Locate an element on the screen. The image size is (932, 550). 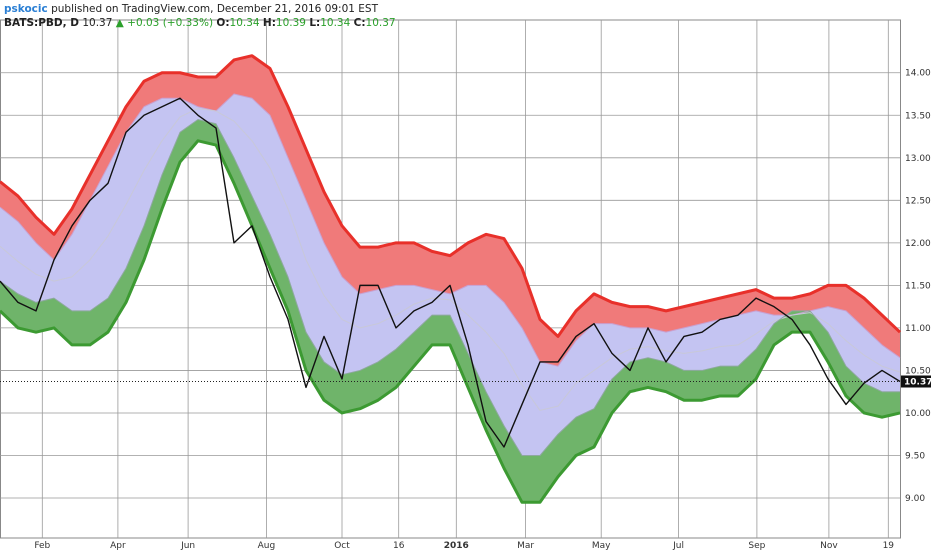
x-tick-label: 2016 is located at coordinates (456, 545).